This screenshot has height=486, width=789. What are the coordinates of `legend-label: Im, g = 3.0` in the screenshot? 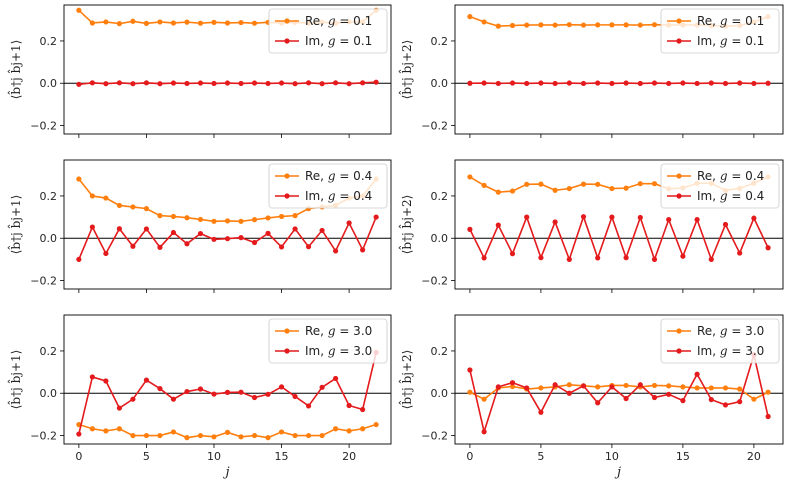 It's located at (730, 351).